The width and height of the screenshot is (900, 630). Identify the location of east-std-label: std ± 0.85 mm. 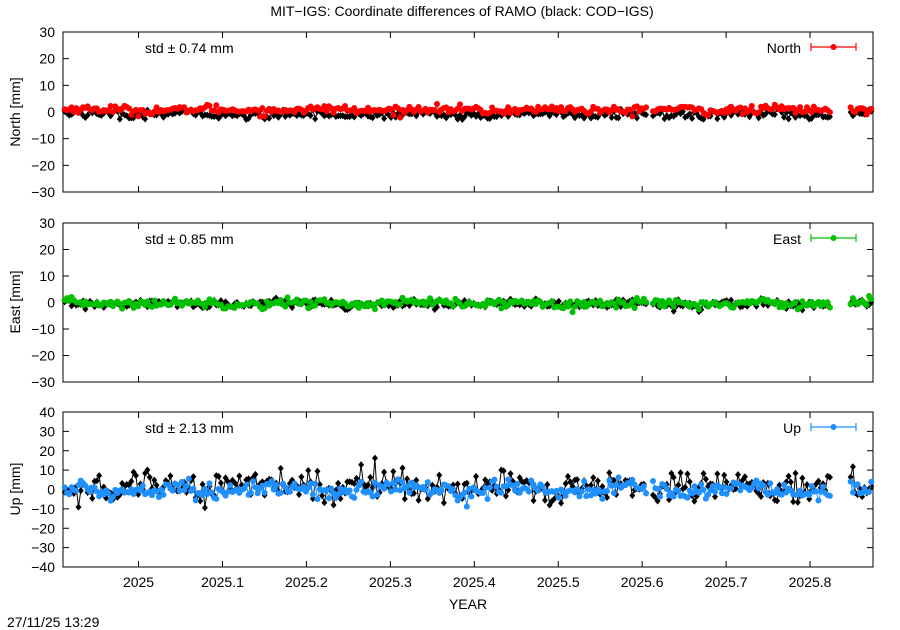
(189, 239).